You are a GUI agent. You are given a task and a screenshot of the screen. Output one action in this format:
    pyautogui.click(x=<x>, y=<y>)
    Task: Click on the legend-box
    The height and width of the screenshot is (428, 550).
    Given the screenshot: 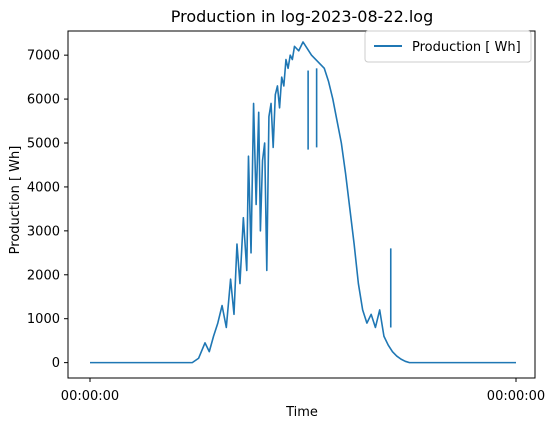 What is the action you would take?
    pyautogui.click(x=448, y=46)
    